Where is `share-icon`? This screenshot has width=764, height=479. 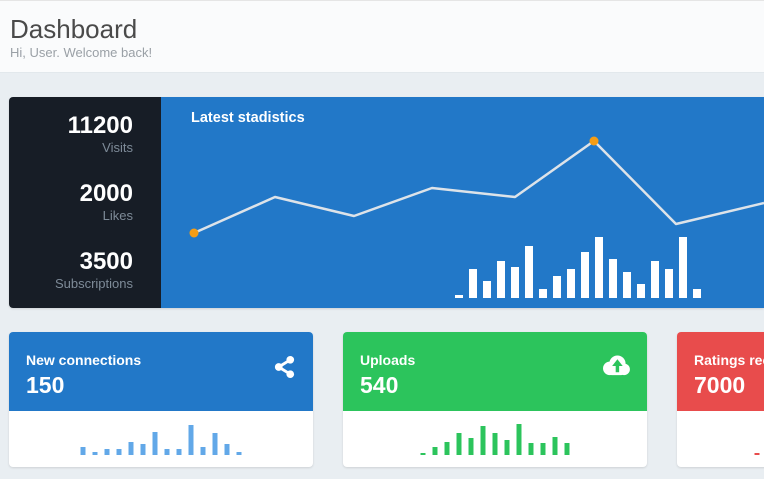
share-icon is located at coordinates (284, 369).